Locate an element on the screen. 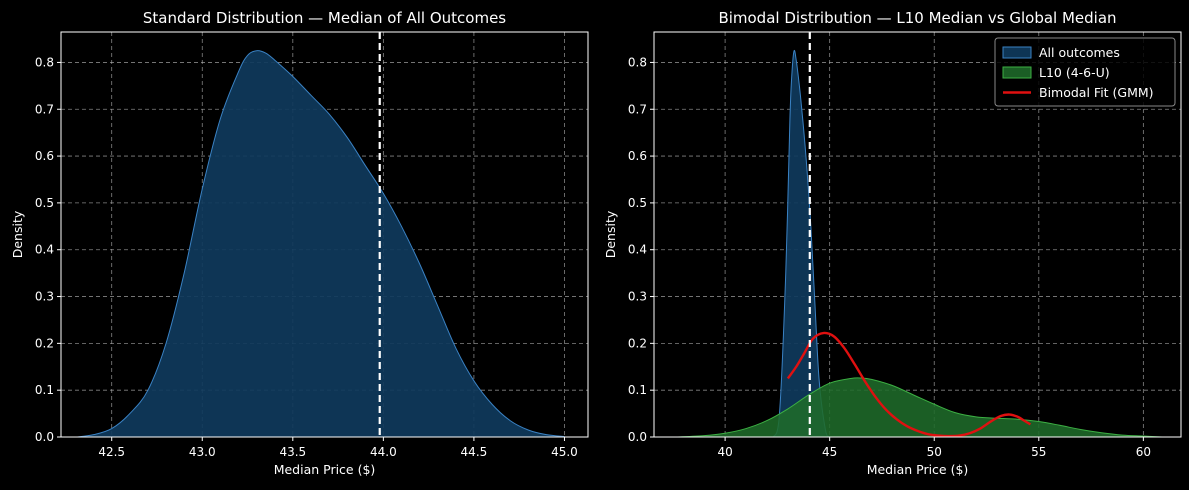 This screenshot has width=1189, height=490. y-axis-label-standard: Density is located at coordinates (17, 234).